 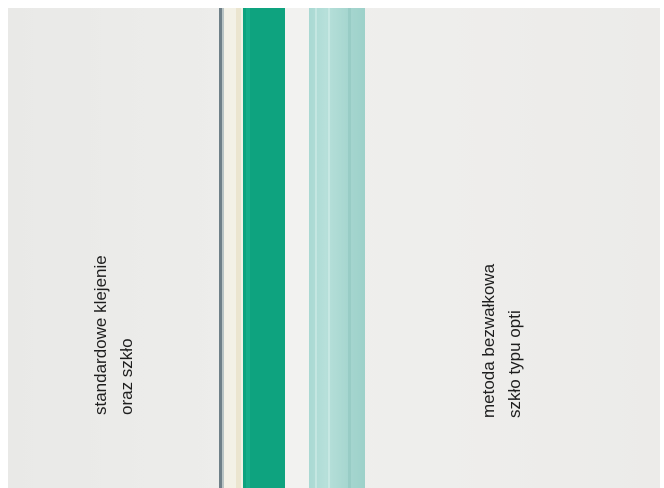 I want to click on left-label-line: standardowe klejenie, so click(x=100, y=335).